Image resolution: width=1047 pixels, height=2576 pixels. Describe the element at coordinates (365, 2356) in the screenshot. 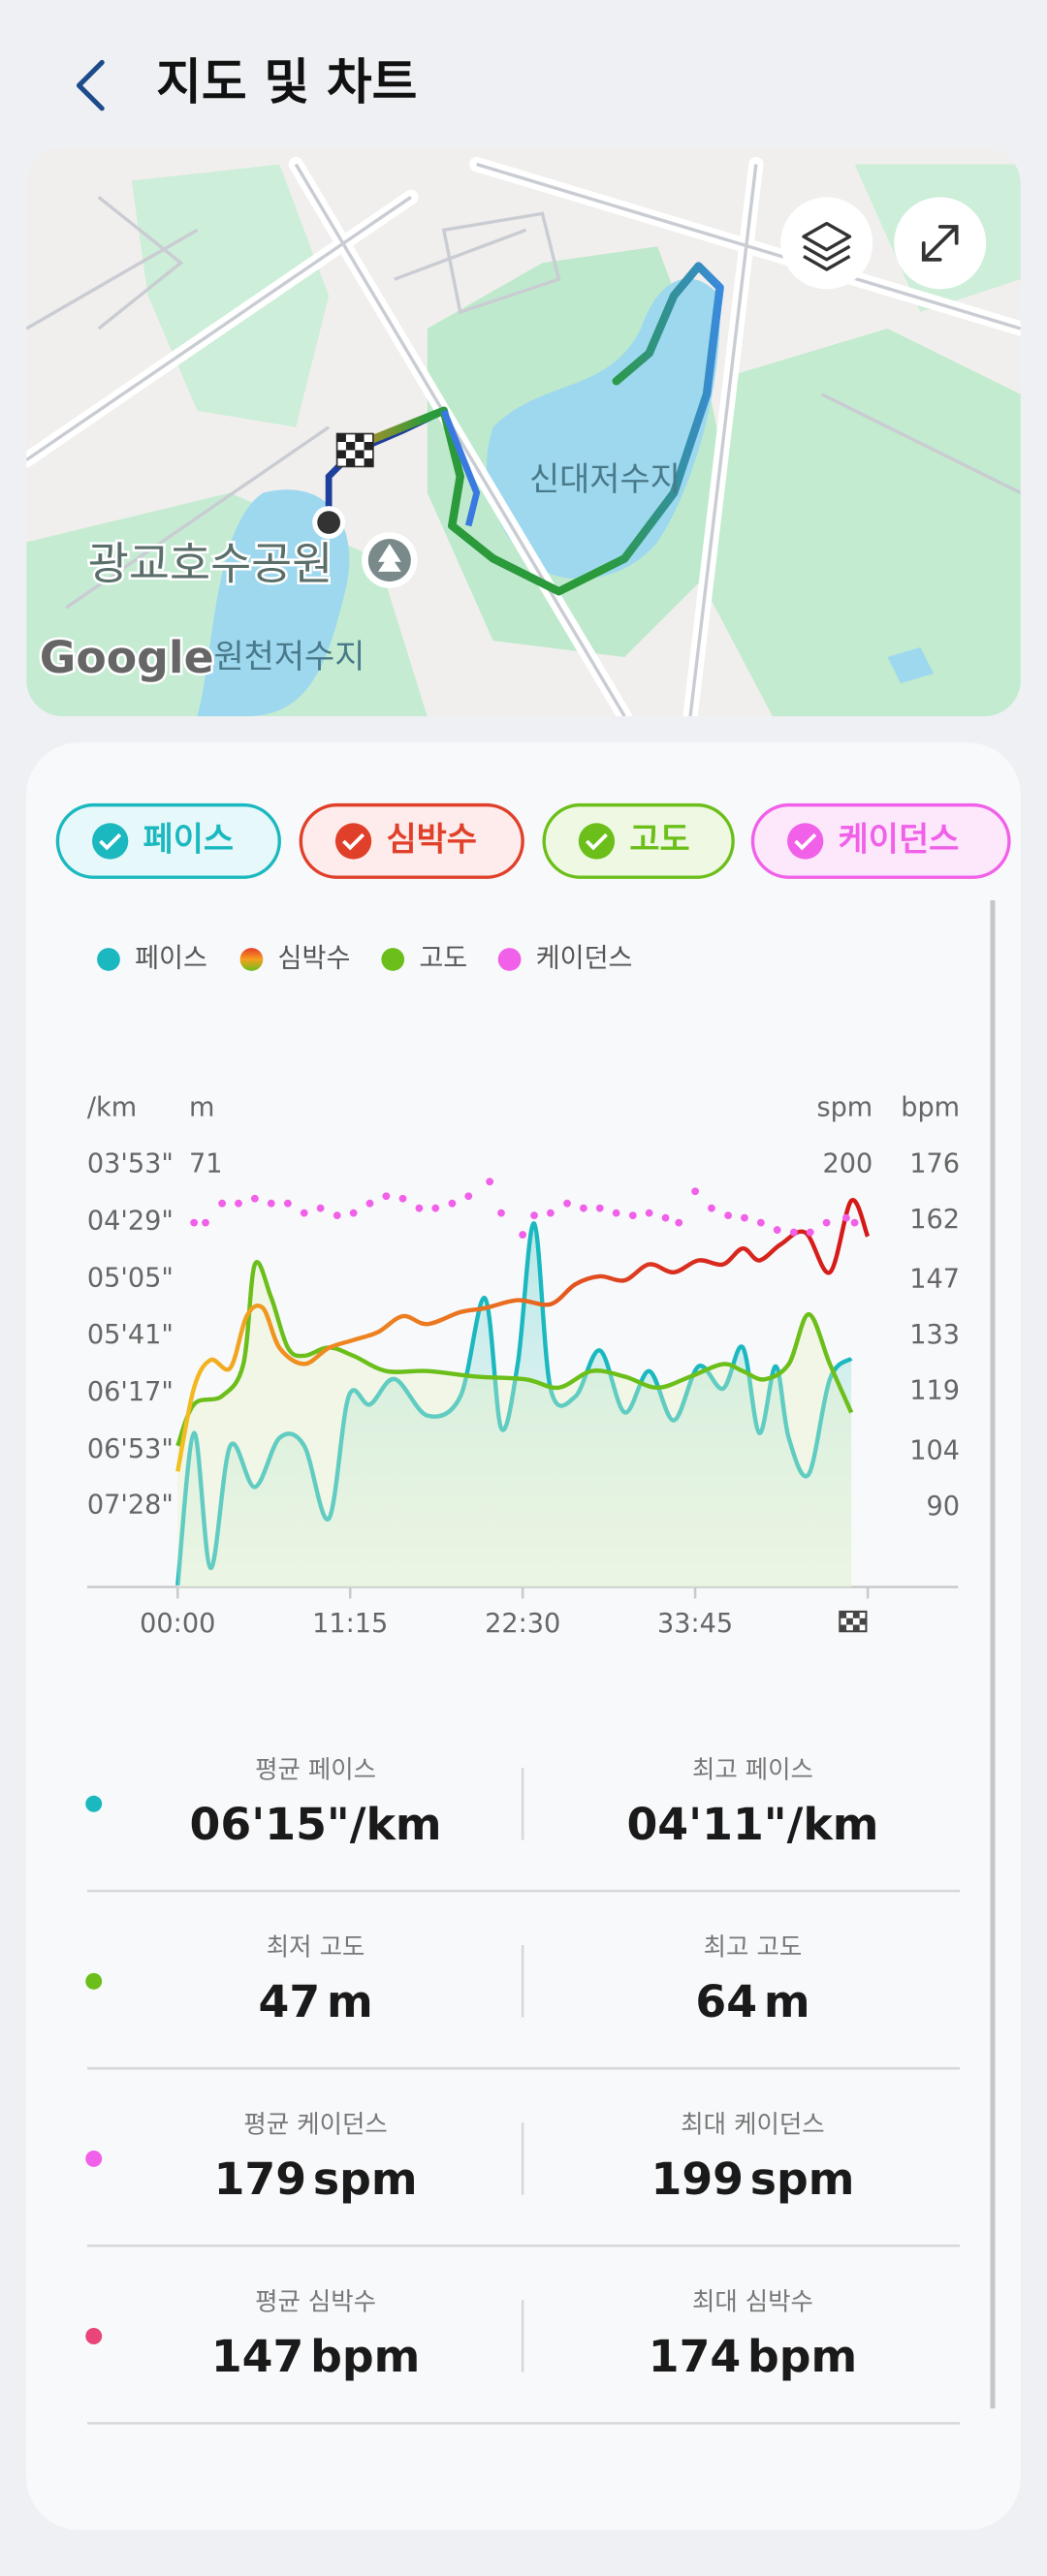

I see `stat-unit: bpm` at that location.